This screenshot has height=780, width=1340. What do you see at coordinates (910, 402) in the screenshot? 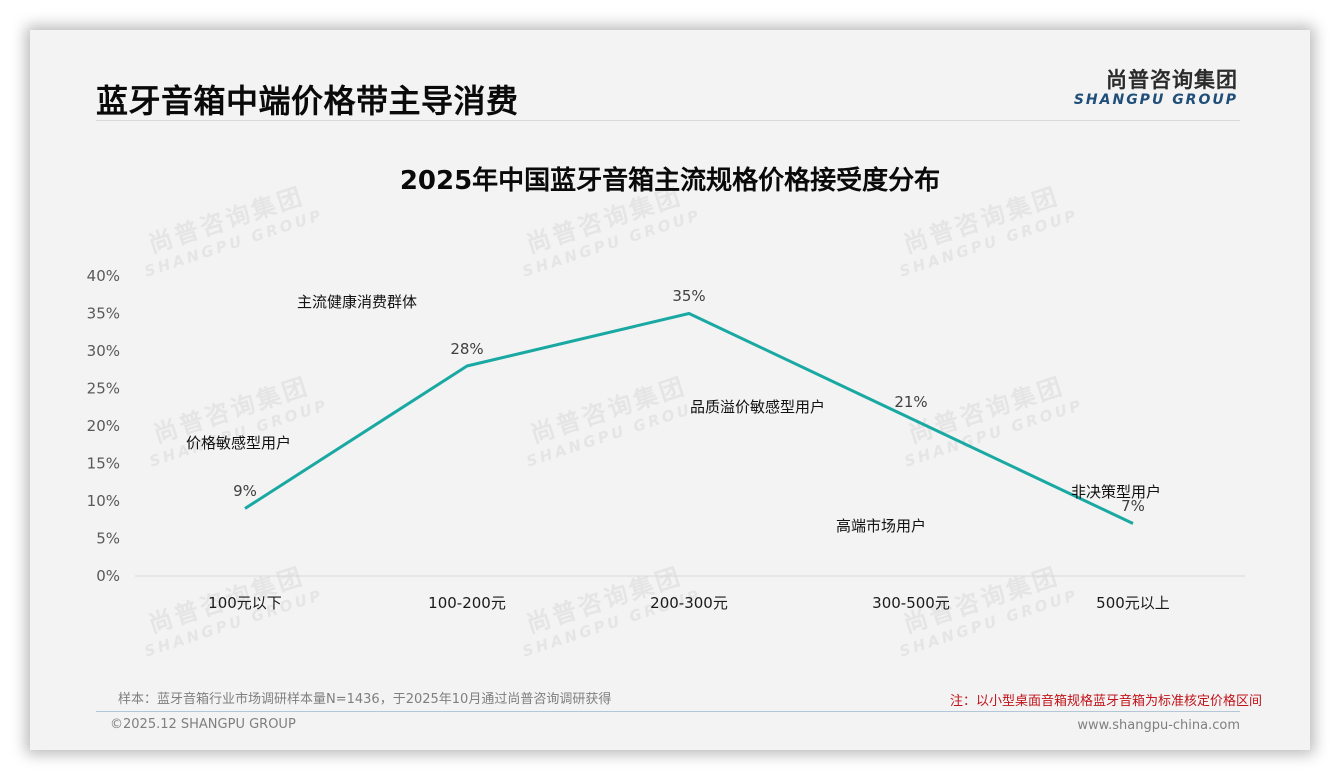
I see `data-label: 21%` at bounding box center [910, 402].